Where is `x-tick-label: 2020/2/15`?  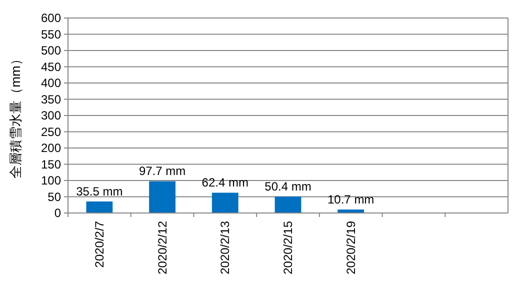
x-tick-label: 2020/2/15 is located at coordinates (288, 247).